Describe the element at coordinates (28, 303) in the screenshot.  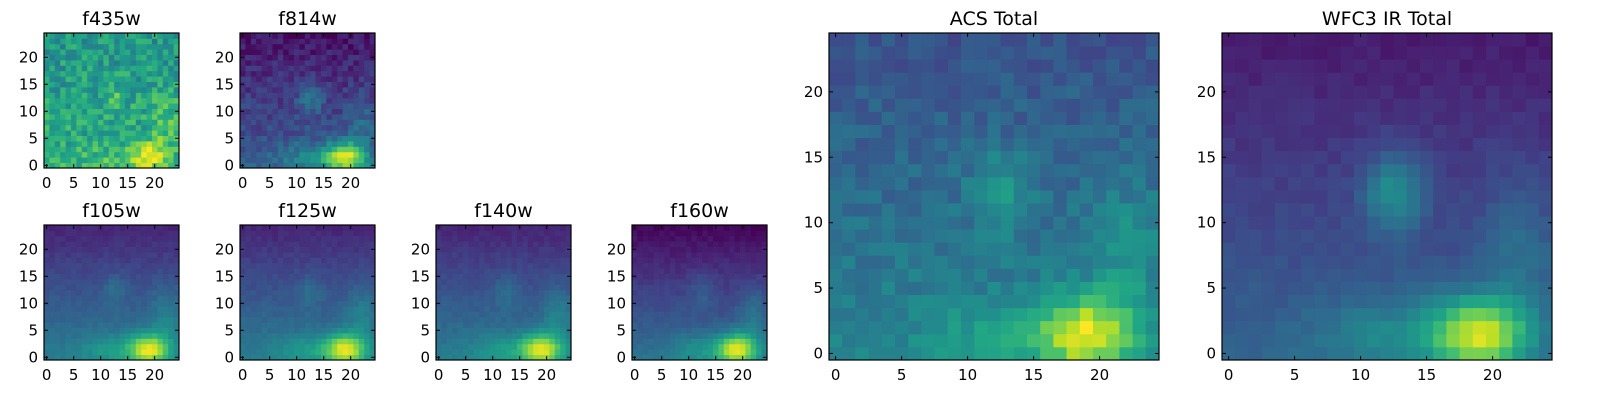
I see `y-tick-label: 10` at that location.